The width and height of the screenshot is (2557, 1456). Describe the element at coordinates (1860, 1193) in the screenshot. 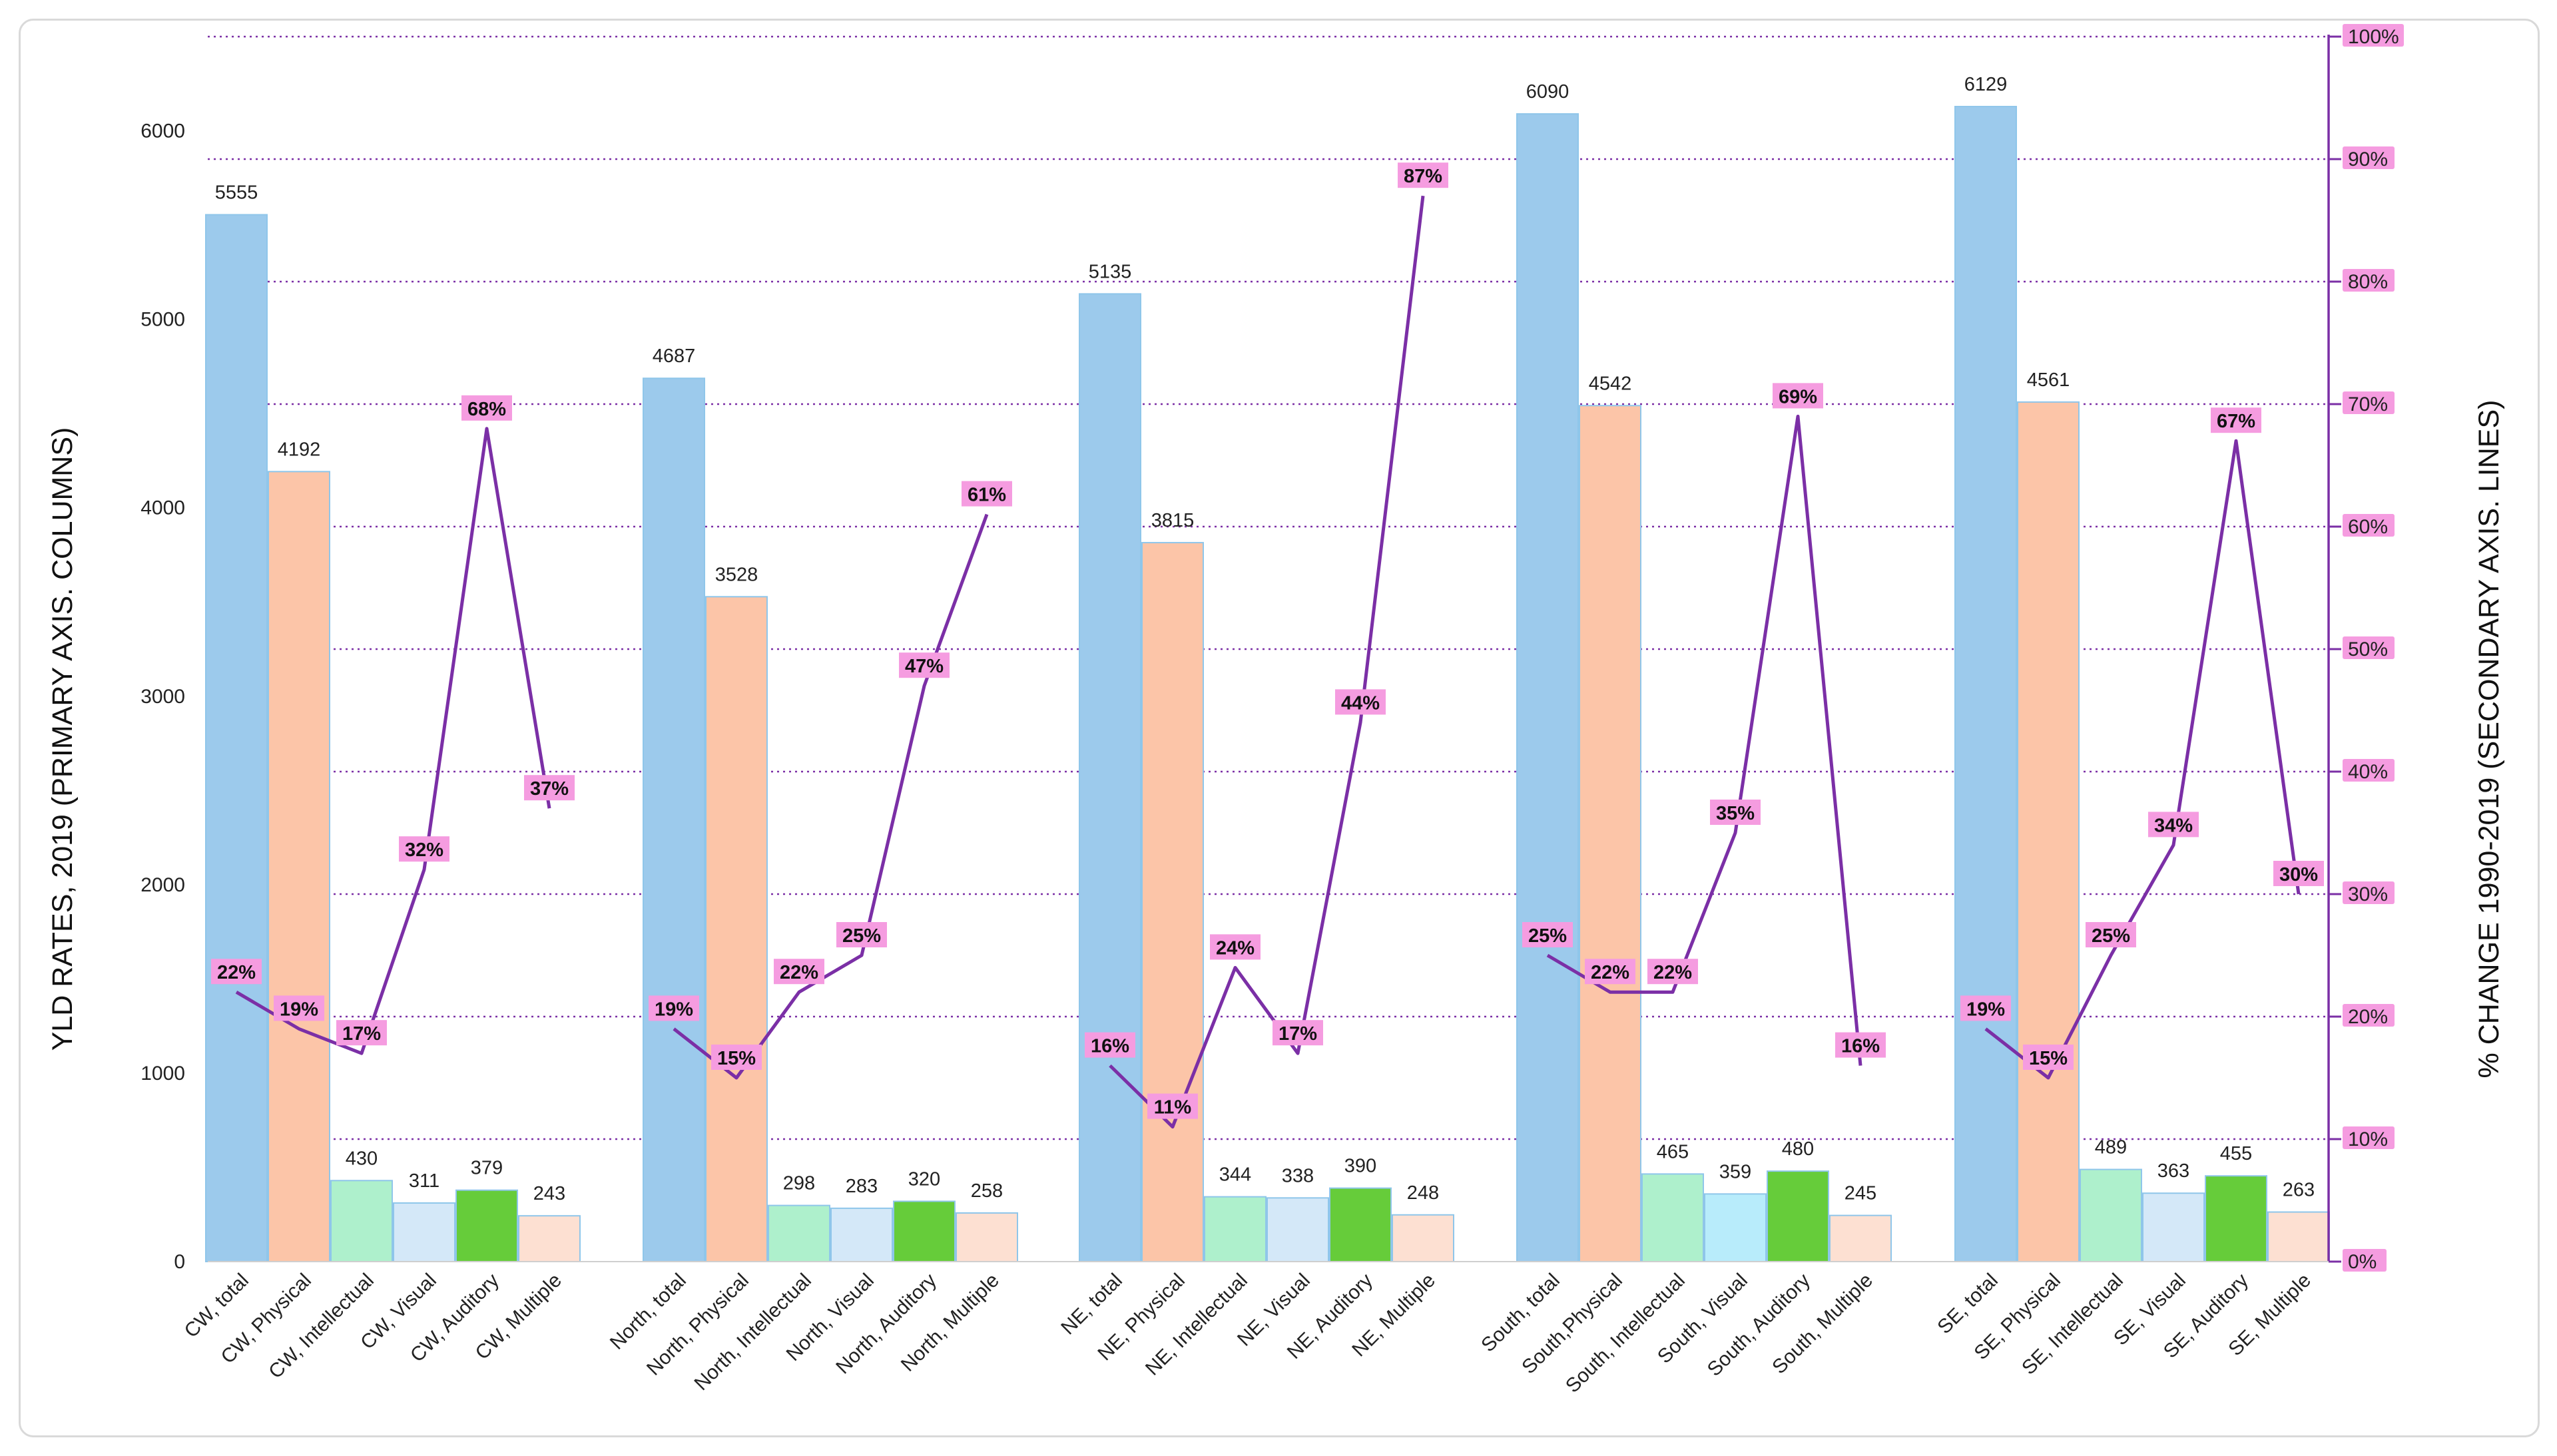

I see `bar-value-label: 245` at that location.